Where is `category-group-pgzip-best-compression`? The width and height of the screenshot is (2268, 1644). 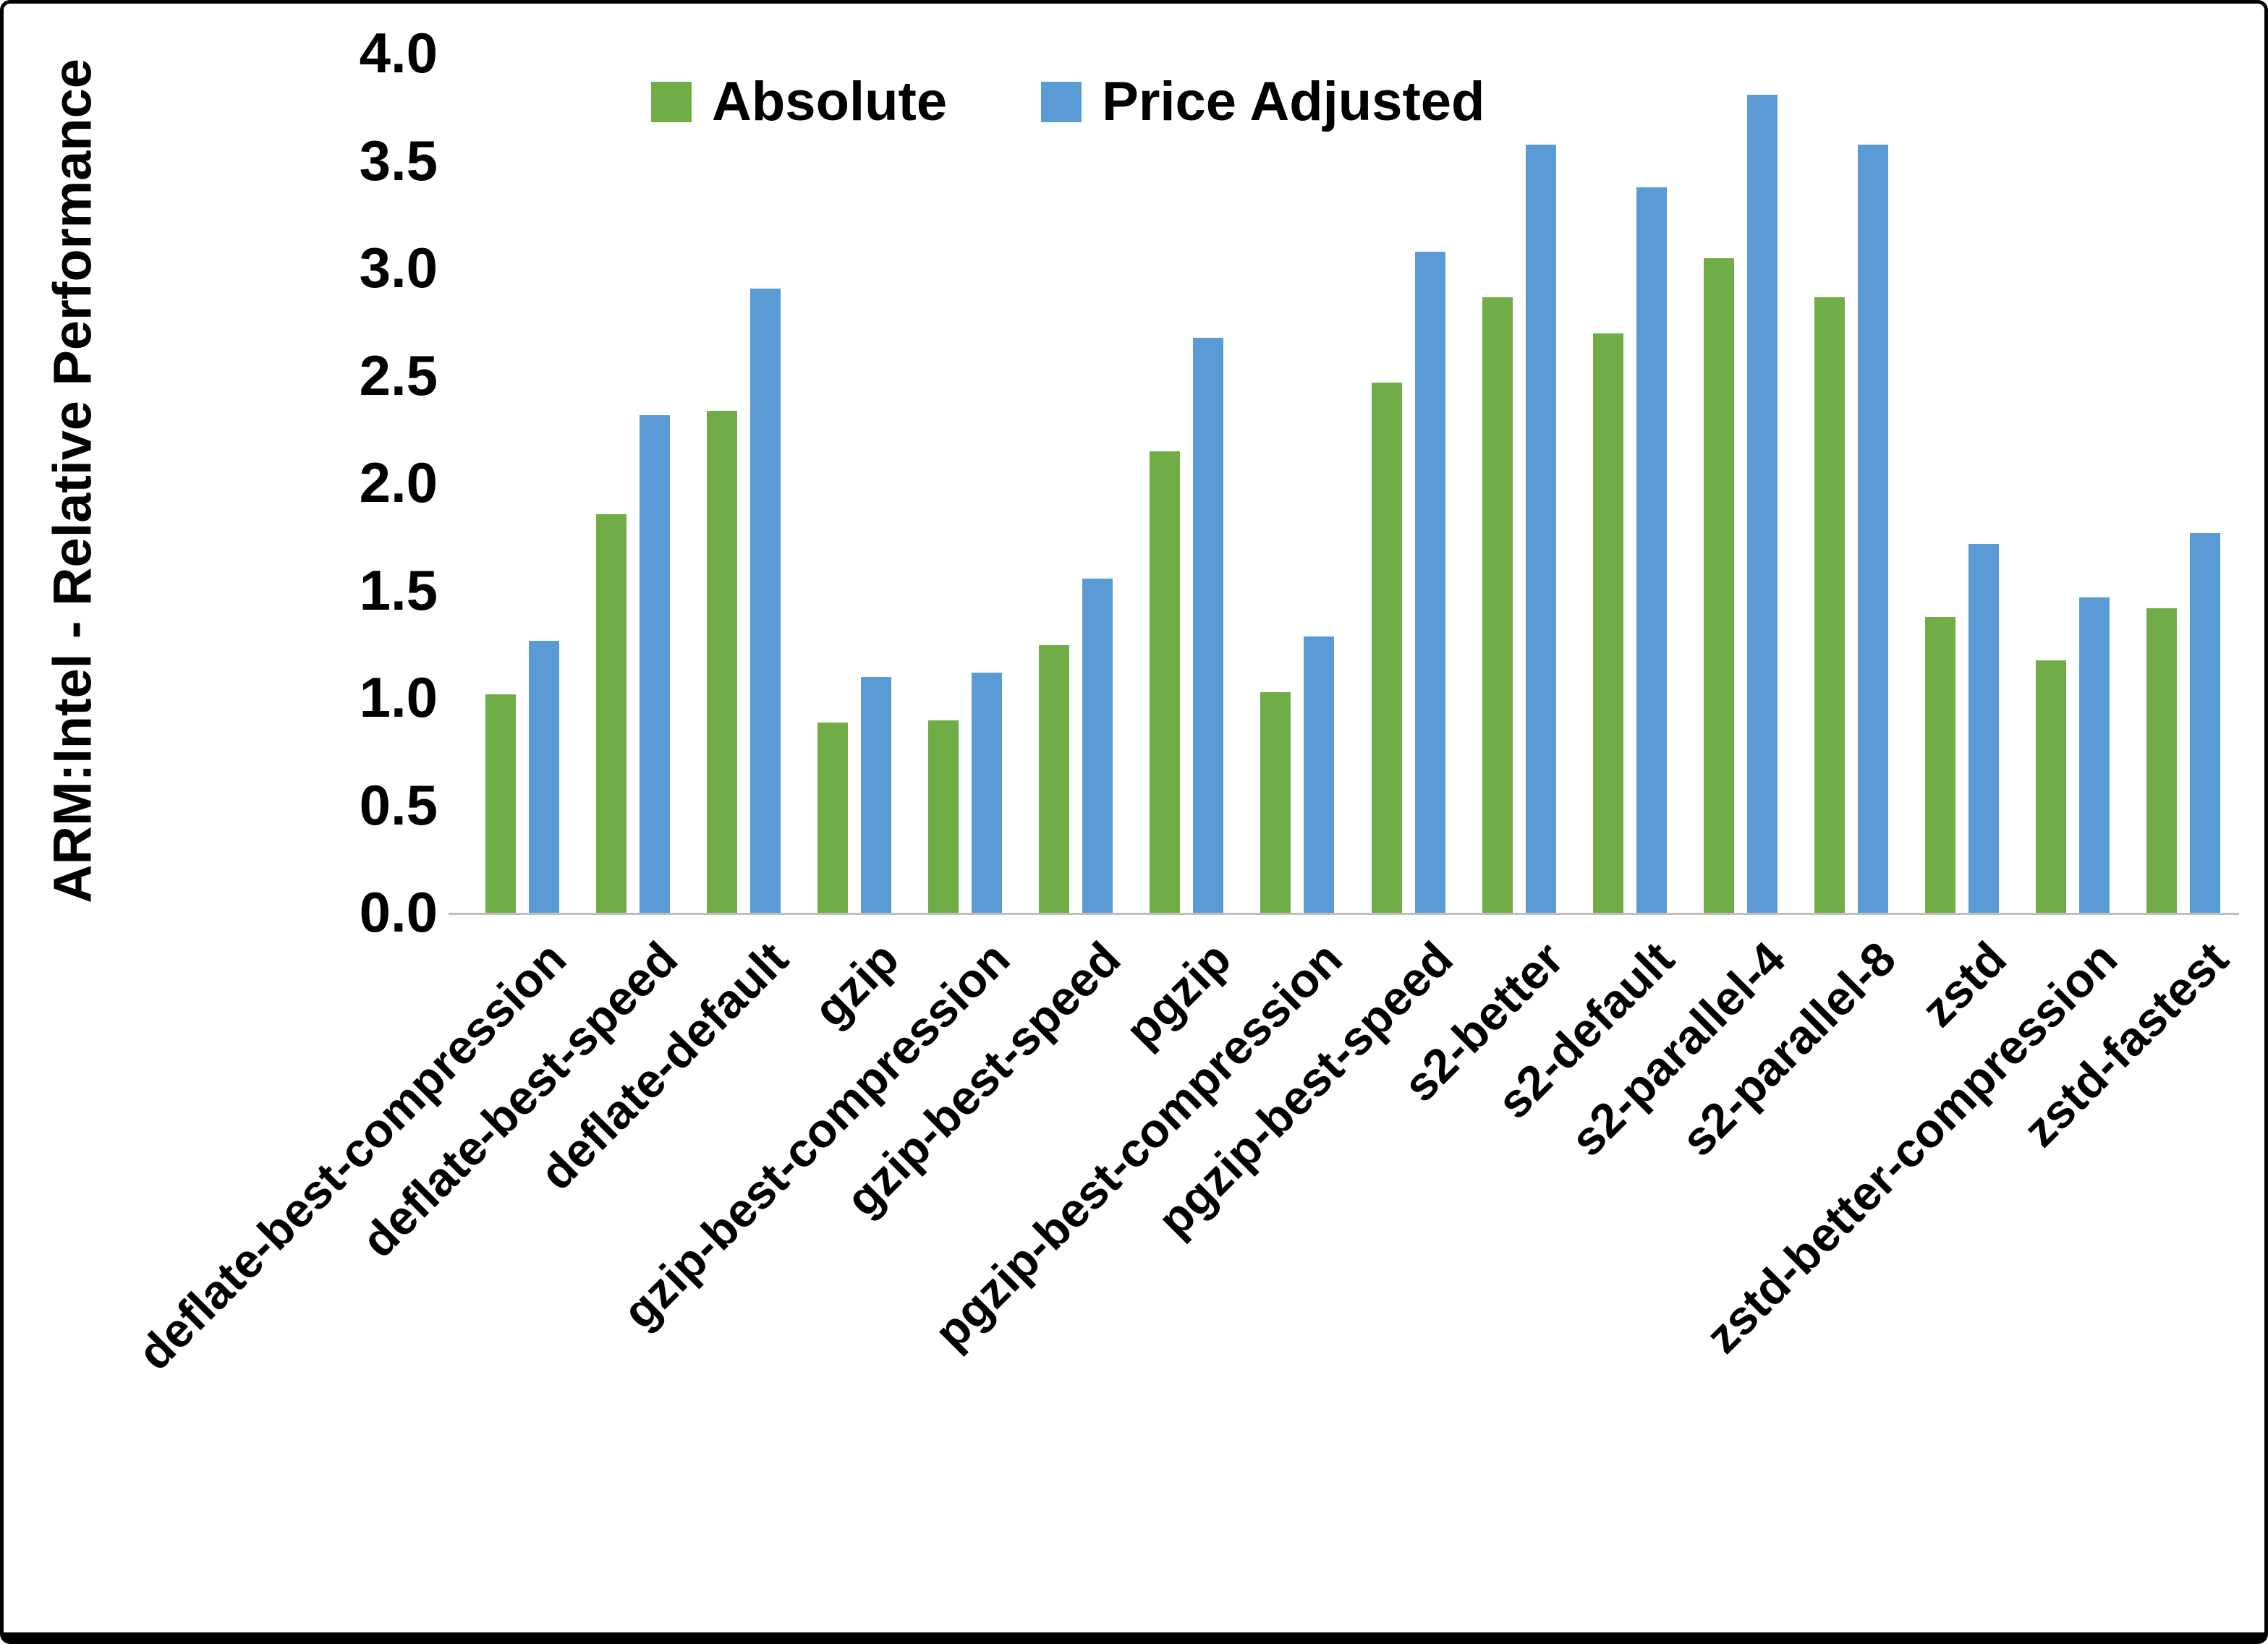
category-group-pgzip-best-compression is located at coordinates (1297, 483).